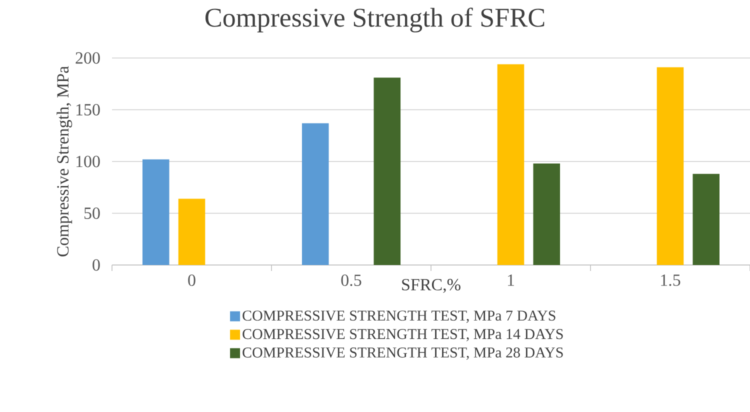 The height and width of the screenshot is (412, 750). I want to click on y-tick-label: 0, so click(96, 265).